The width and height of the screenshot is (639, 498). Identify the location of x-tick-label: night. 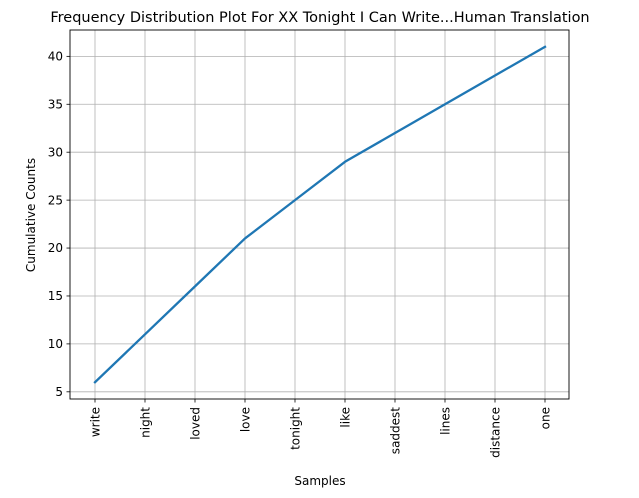
(145, 422).